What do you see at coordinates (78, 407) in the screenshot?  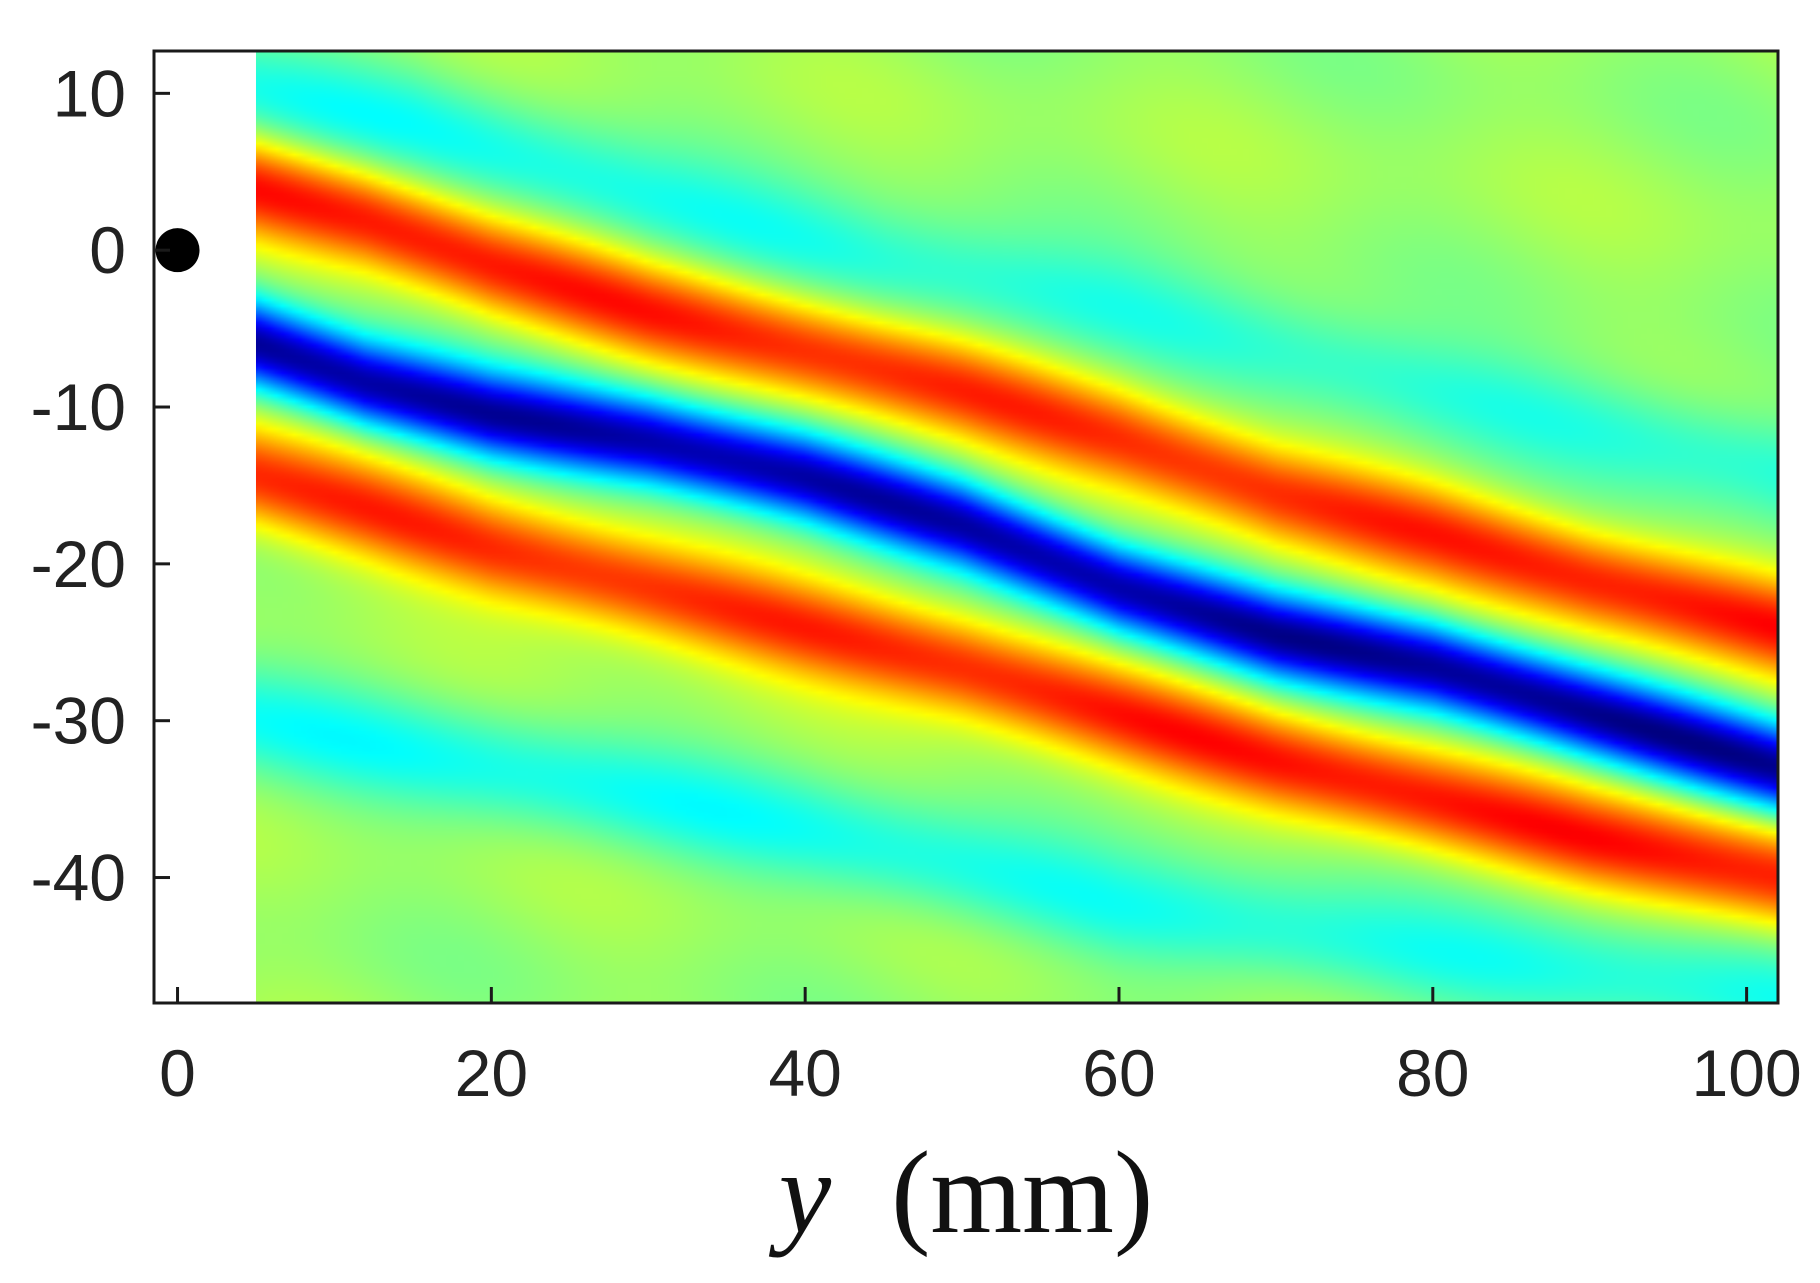 I see `y-tick-label: -10` at bounding box center [78, 407].